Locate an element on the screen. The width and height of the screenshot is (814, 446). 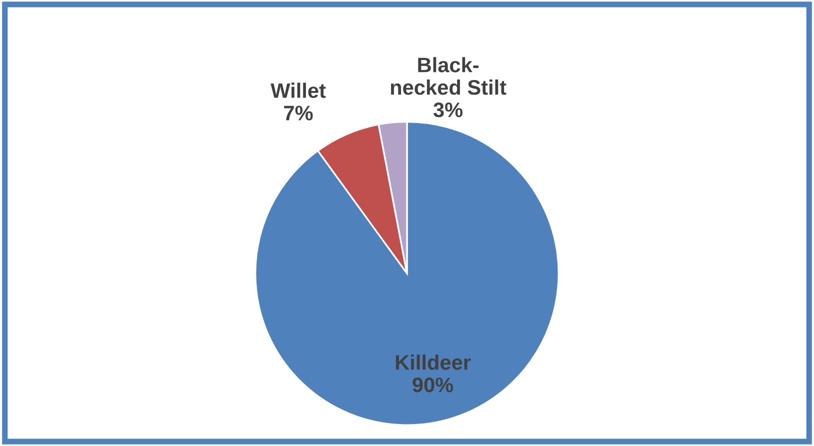
data-label: 3% is located at coordinates (448, 110).